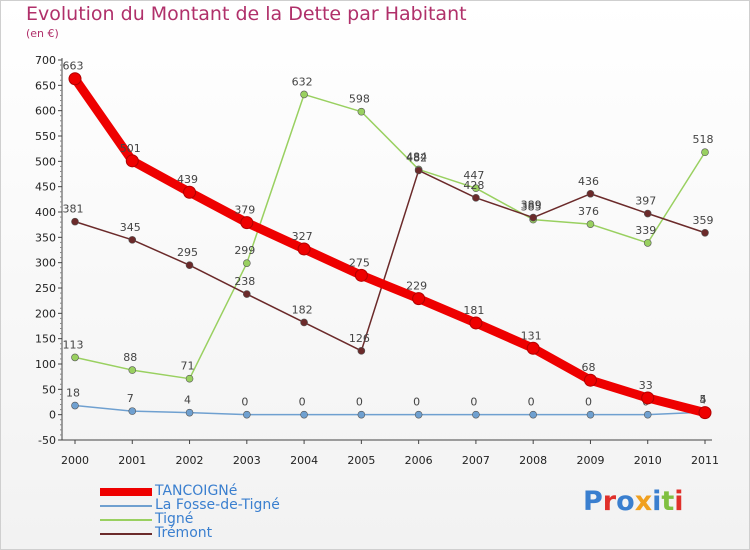  Describe the element at coordinates (42, 33) in the screenshot. I see `chart-subtitle: (en €)` at that location.